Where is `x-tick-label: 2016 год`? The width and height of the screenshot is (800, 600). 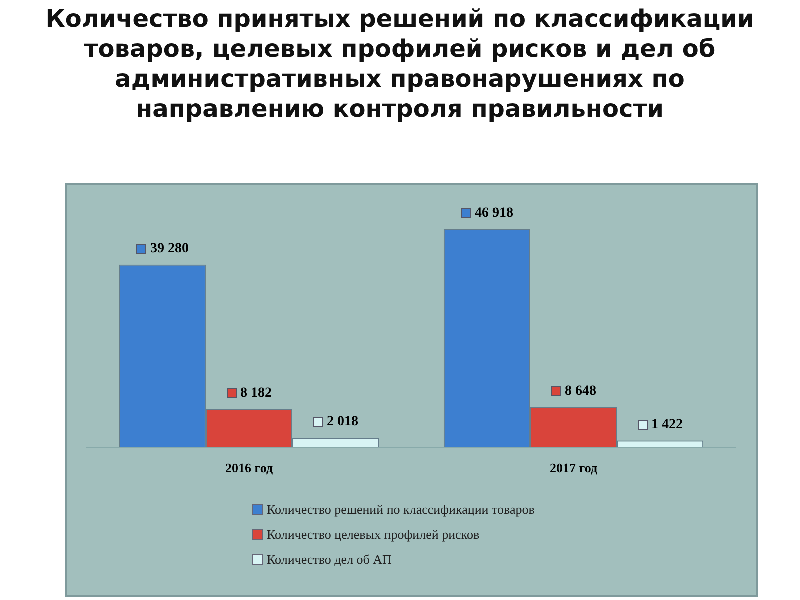 x-tick-label: 2016 год is located at coordinates (249, 468).